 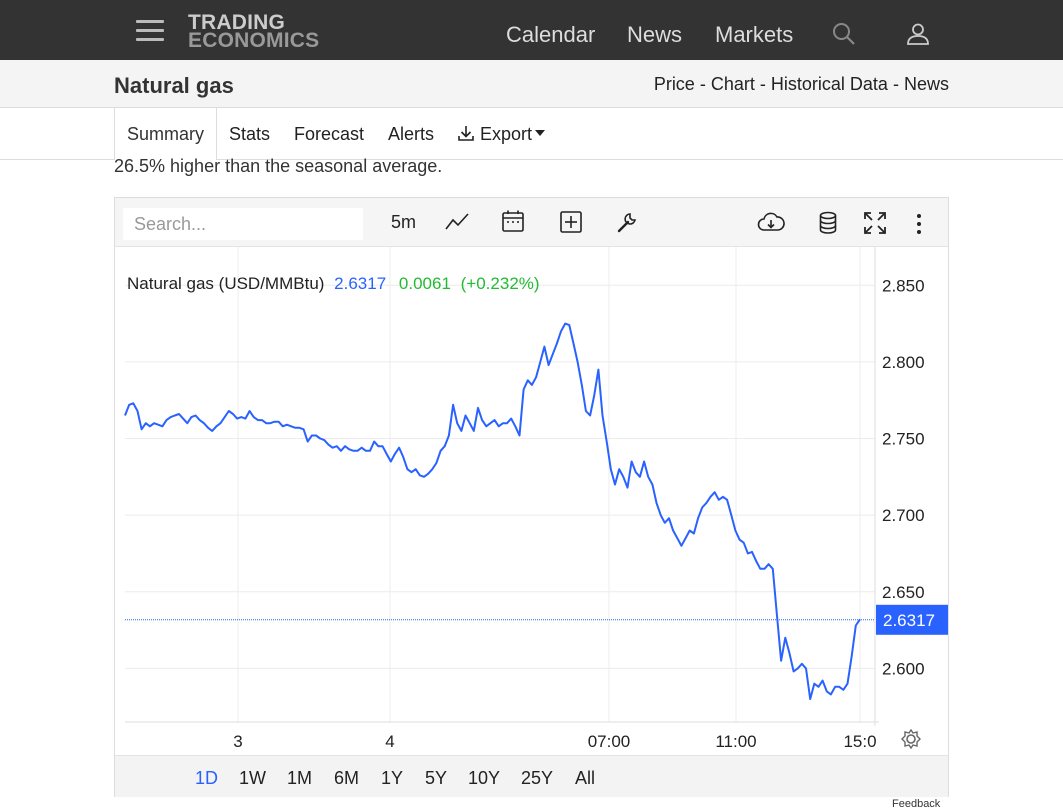 What do you see at coordinates (436, 778) in the screenshot?
I see `range-5y: 5Y` at bounding box center [436, 778].